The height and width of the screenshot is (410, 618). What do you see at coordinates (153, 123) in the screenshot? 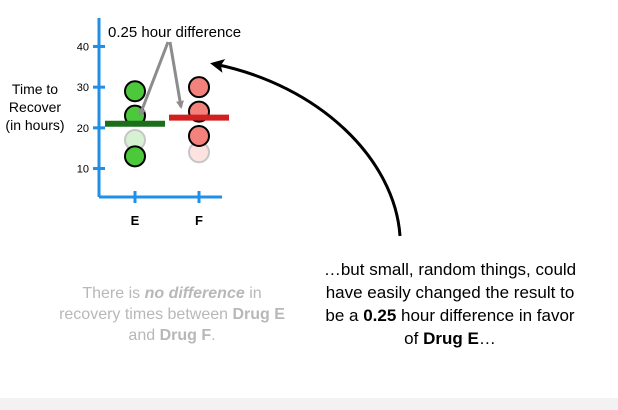
I see `dot-plot: 10 20 30 40 E F` at bounding box center [153, 123].